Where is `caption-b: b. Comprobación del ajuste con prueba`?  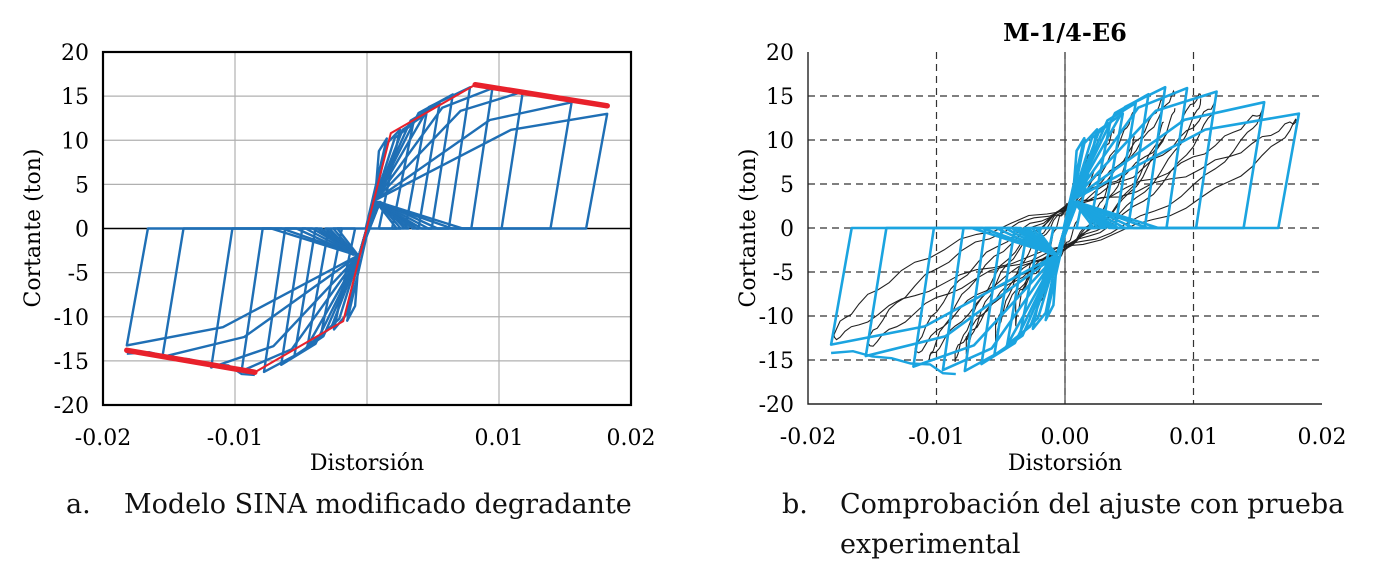
caption-b: b. Comprobación del ajuste con prueba is located at coordinates (1063, 505).